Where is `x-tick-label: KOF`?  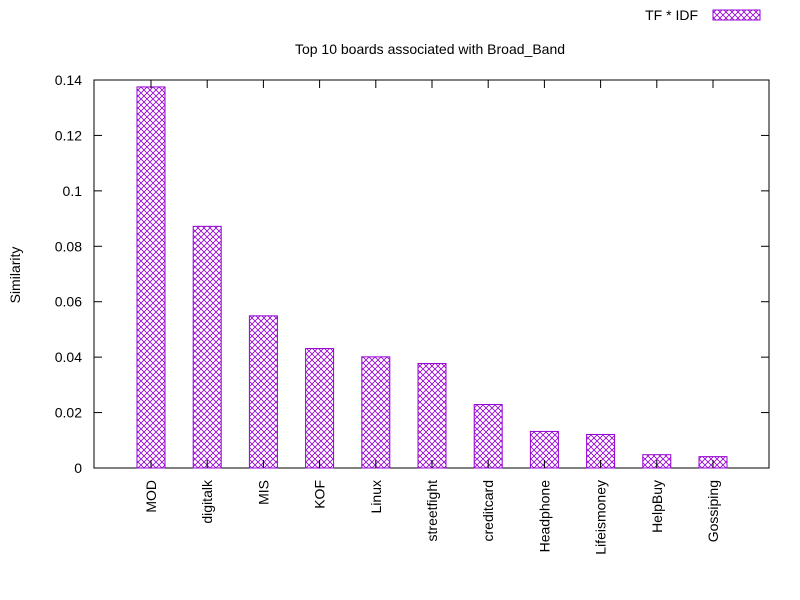 x-tick-label: KOF is located at coordinates (320, 494).